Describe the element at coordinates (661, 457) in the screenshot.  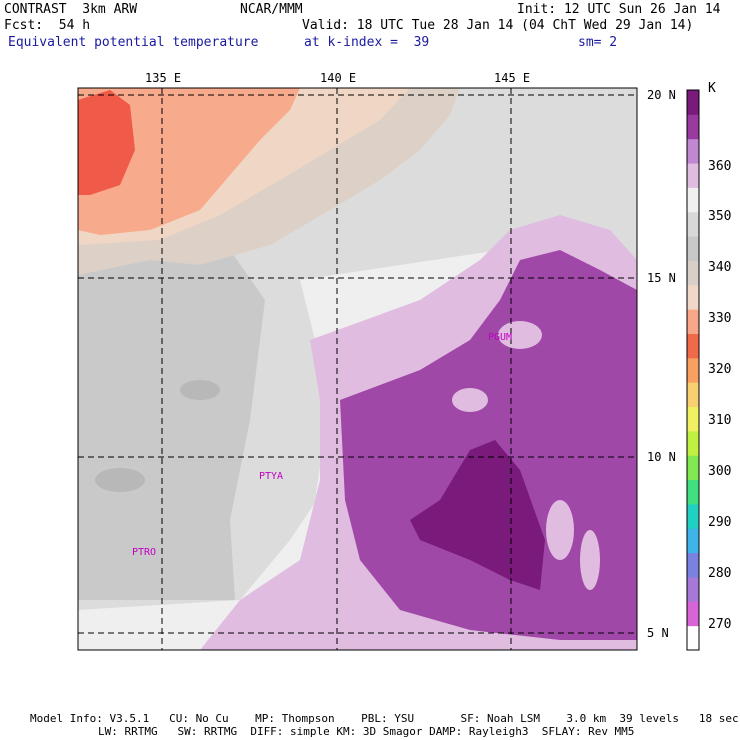
I see `lat-label: 10 N` at that location.